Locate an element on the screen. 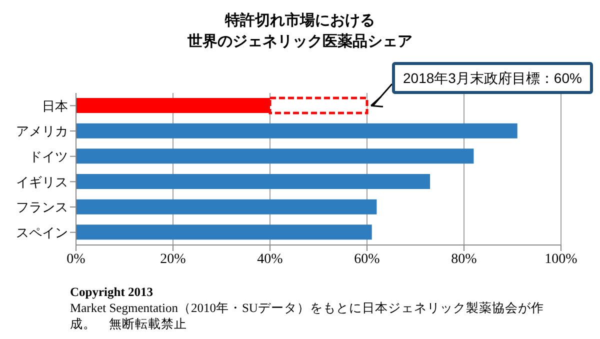 The width and height of the screenshot is (600, 339). annotation: 2018年3月末政府目標：60% is located at coordinates (492, 78).